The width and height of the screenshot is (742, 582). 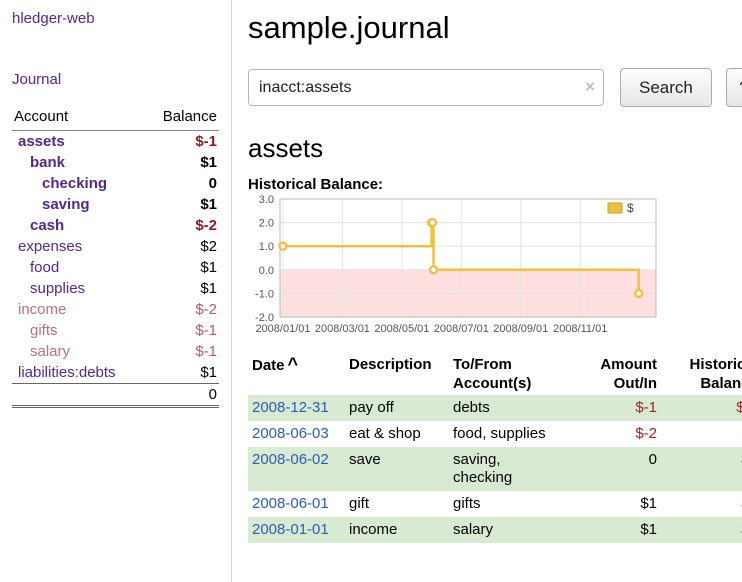 What do you see at coordinates (495, 504) in the screenshot?
I see `register-row: 2008-06-01 gift gifts $1$2` at bounding box center [495, 504].